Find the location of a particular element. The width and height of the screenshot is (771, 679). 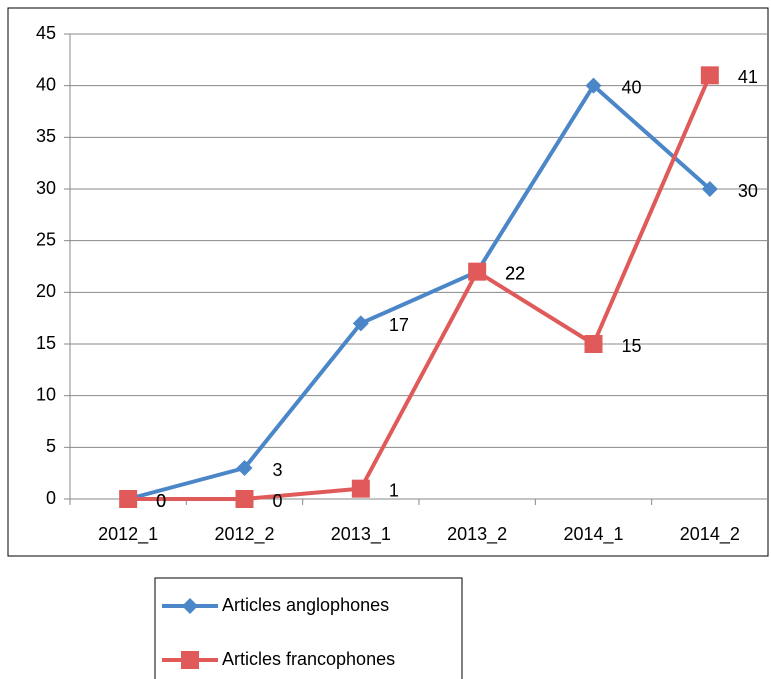

y-tick-label: 30 is located at coordinates (46, 188).